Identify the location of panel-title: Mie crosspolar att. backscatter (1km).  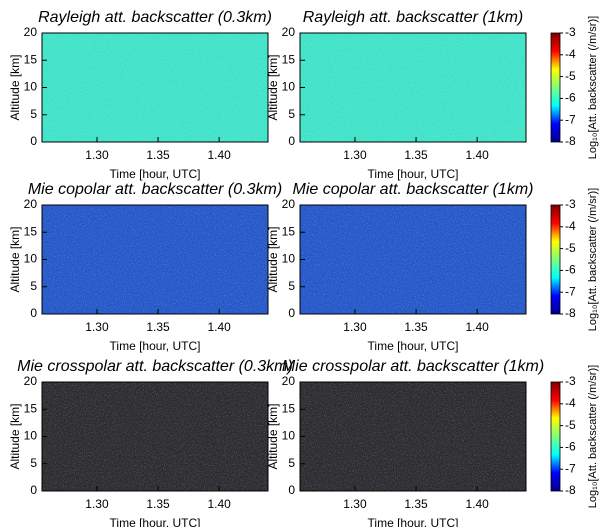
(413, 366).